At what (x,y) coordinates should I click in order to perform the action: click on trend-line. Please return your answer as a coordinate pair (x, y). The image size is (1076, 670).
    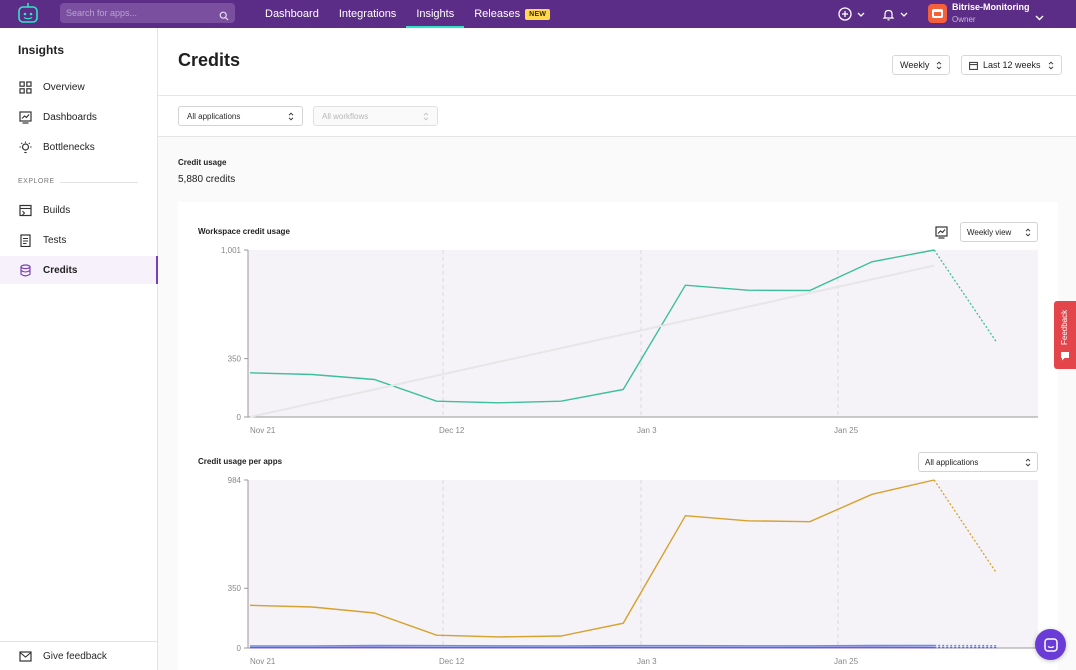
    Looking at the image, I should click on (592, 341).